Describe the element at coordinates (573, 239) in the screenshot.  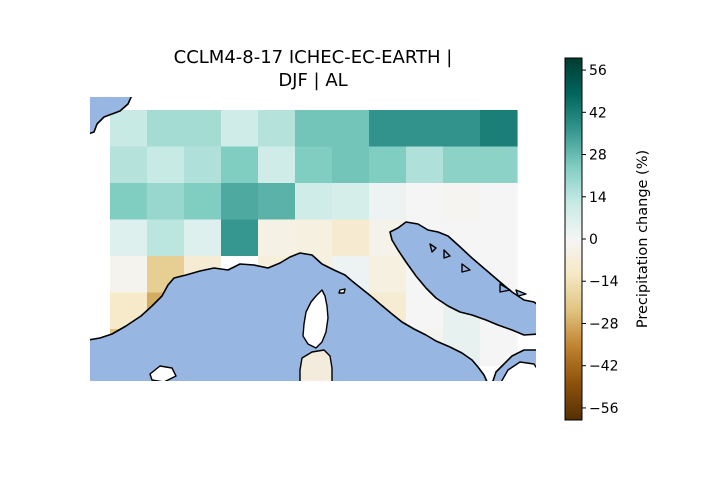
I see `colorbar-gradient` at that location.